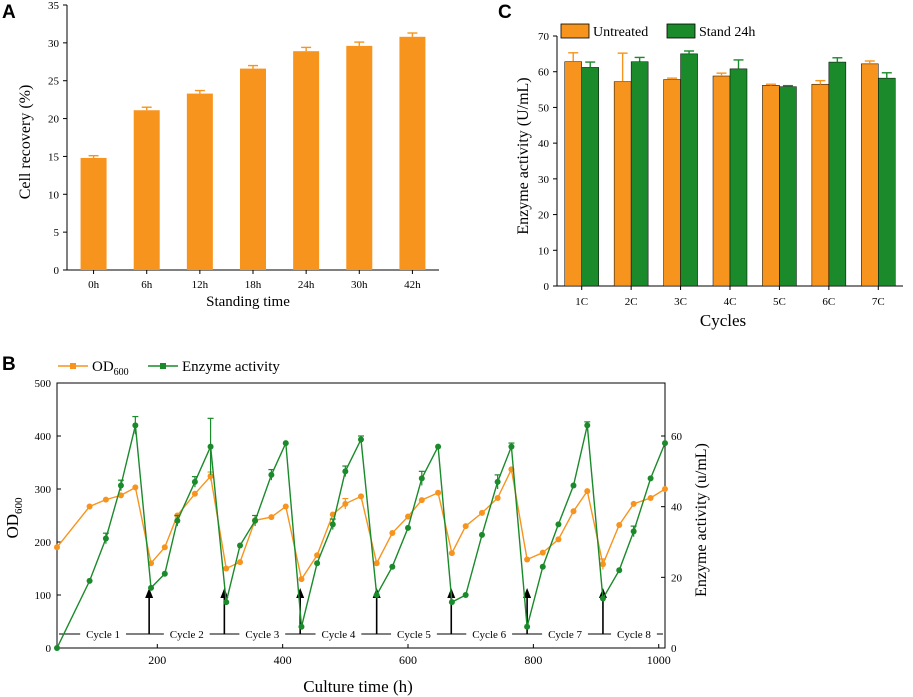 Image resolution: width=913 pixels, height=697 pixels. What do you see at coordinates (677, 437) in the screenshot?
I see `panel-b-ytick-right-label: 60` at bounding box center [677, 437].